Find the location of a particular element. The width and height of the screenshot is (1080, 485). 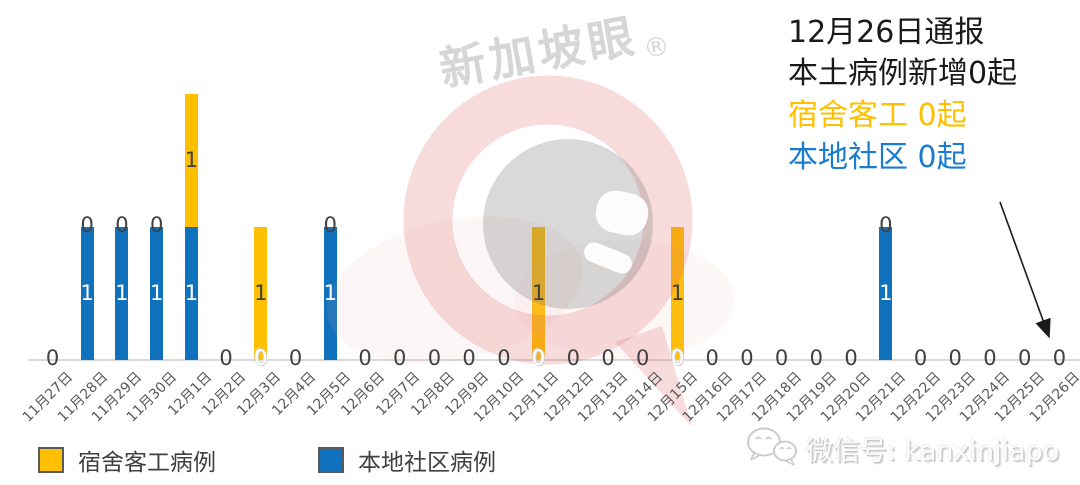

legend-item-dorm: 宿舍客工病例 is located at coordinates (127, 460).